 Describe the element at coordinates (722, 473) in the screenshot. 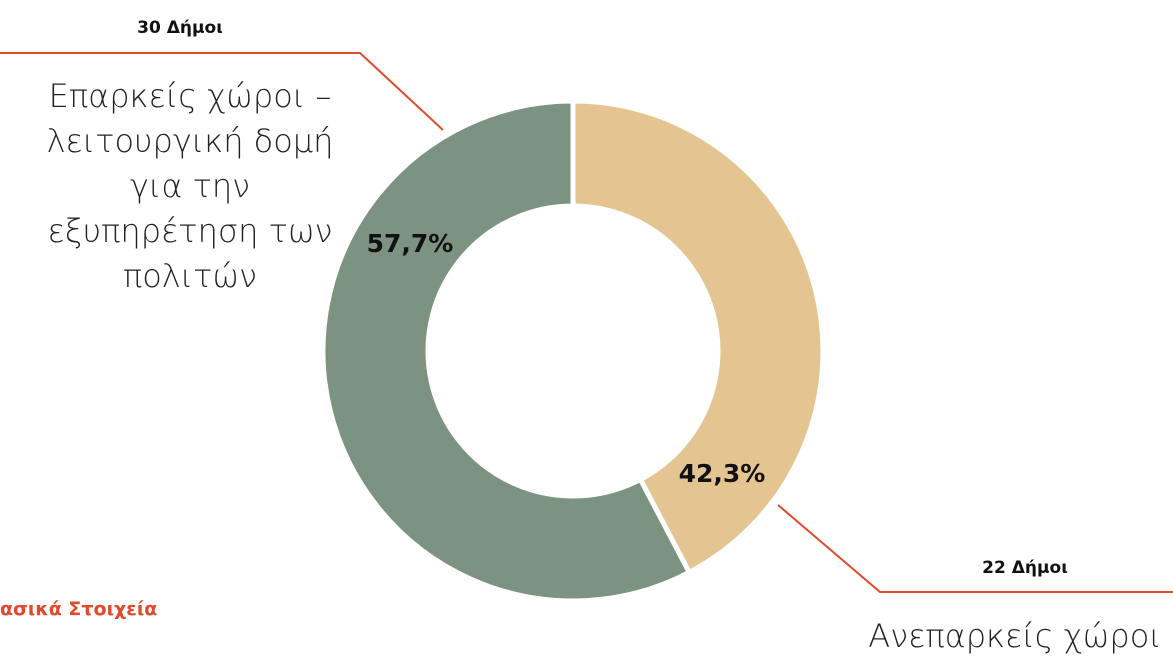

I see `value-label: 42,3%` at that location.